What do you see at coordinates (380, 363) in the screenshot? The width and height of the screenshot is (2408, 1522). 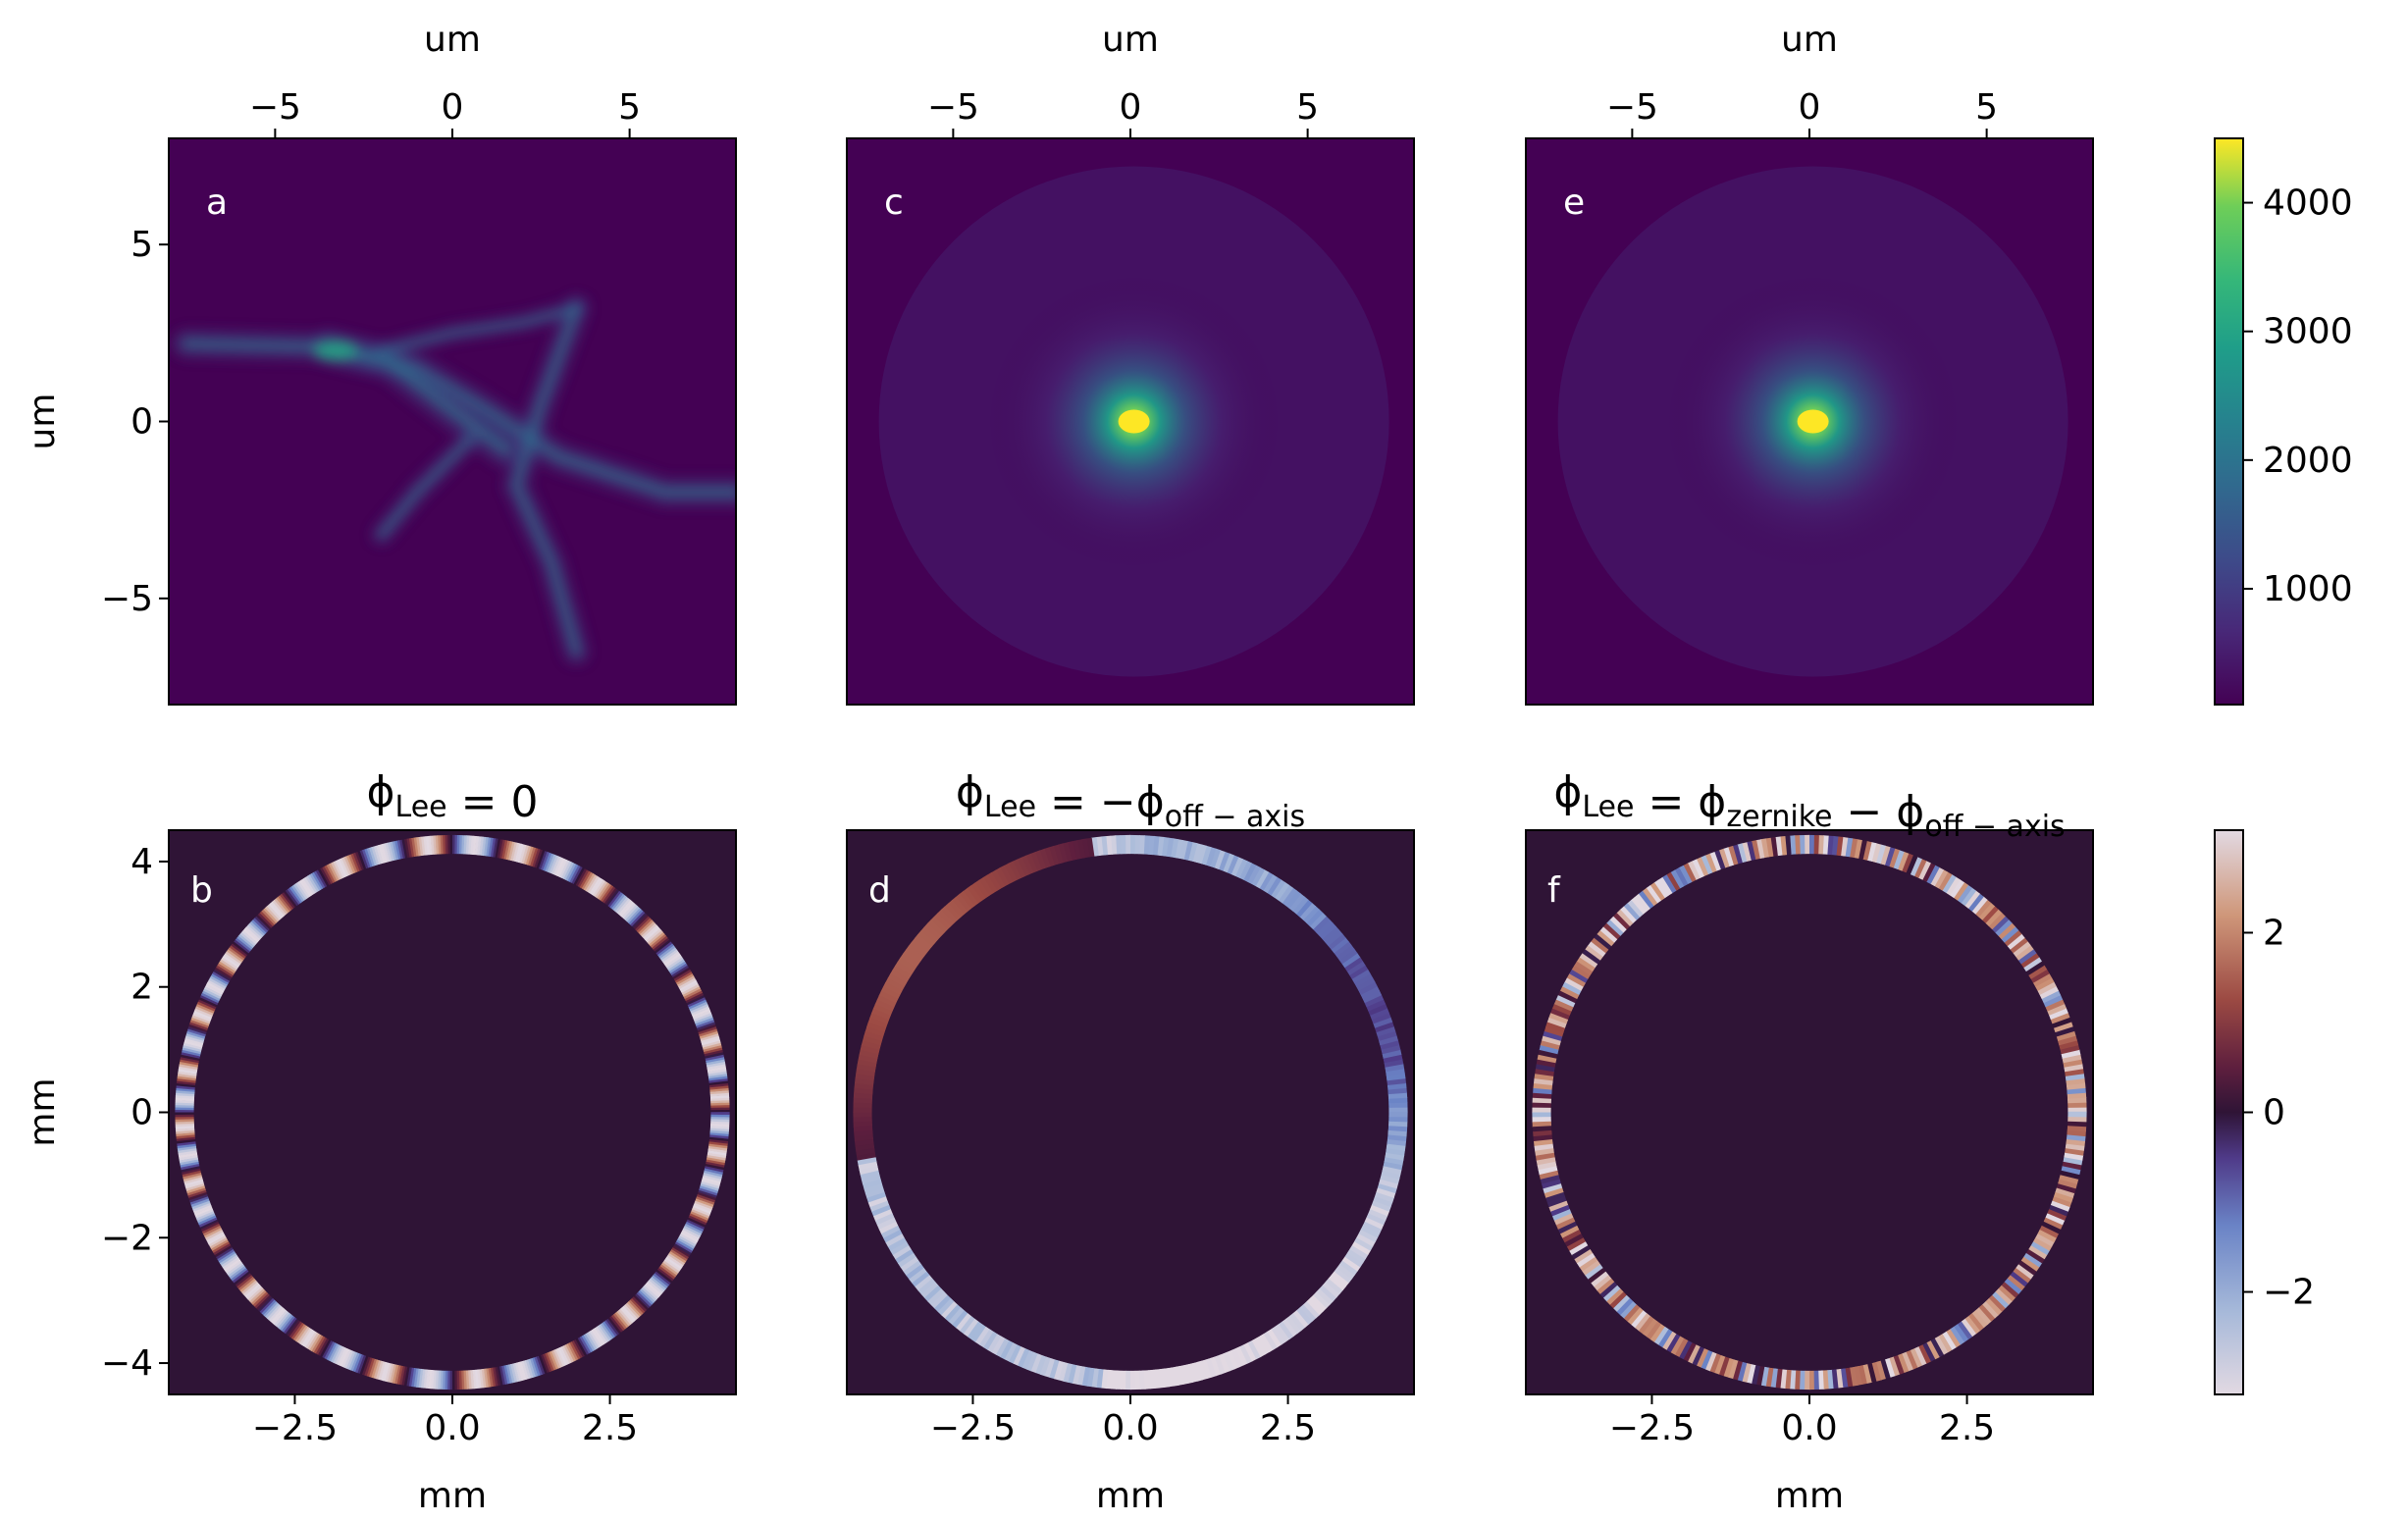 I see `intensity-panel-a: a um um` at bounding box center [380, 363].